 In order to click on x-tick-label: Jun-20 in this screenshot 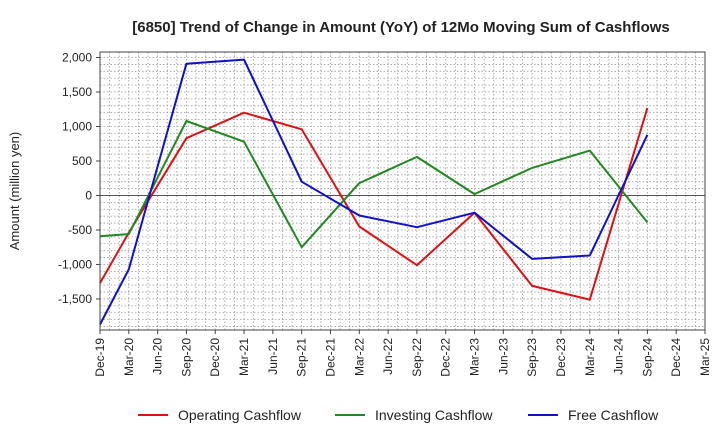, I will do `click(158, 356)`.